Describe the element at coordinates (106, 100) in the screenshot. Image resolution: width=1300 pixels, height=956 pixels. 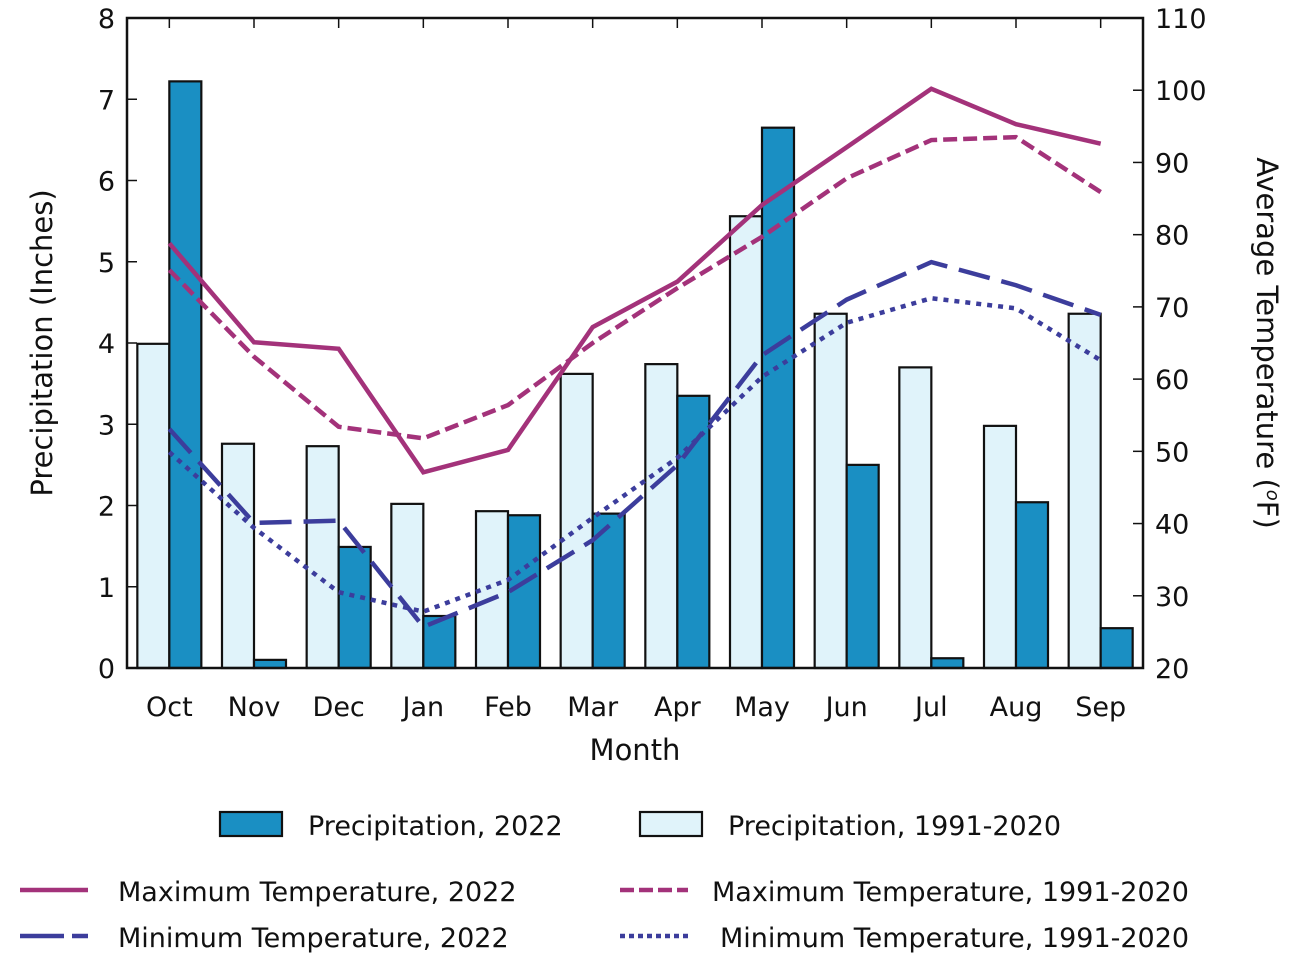
I see `y-tick-label: 7` at that location.